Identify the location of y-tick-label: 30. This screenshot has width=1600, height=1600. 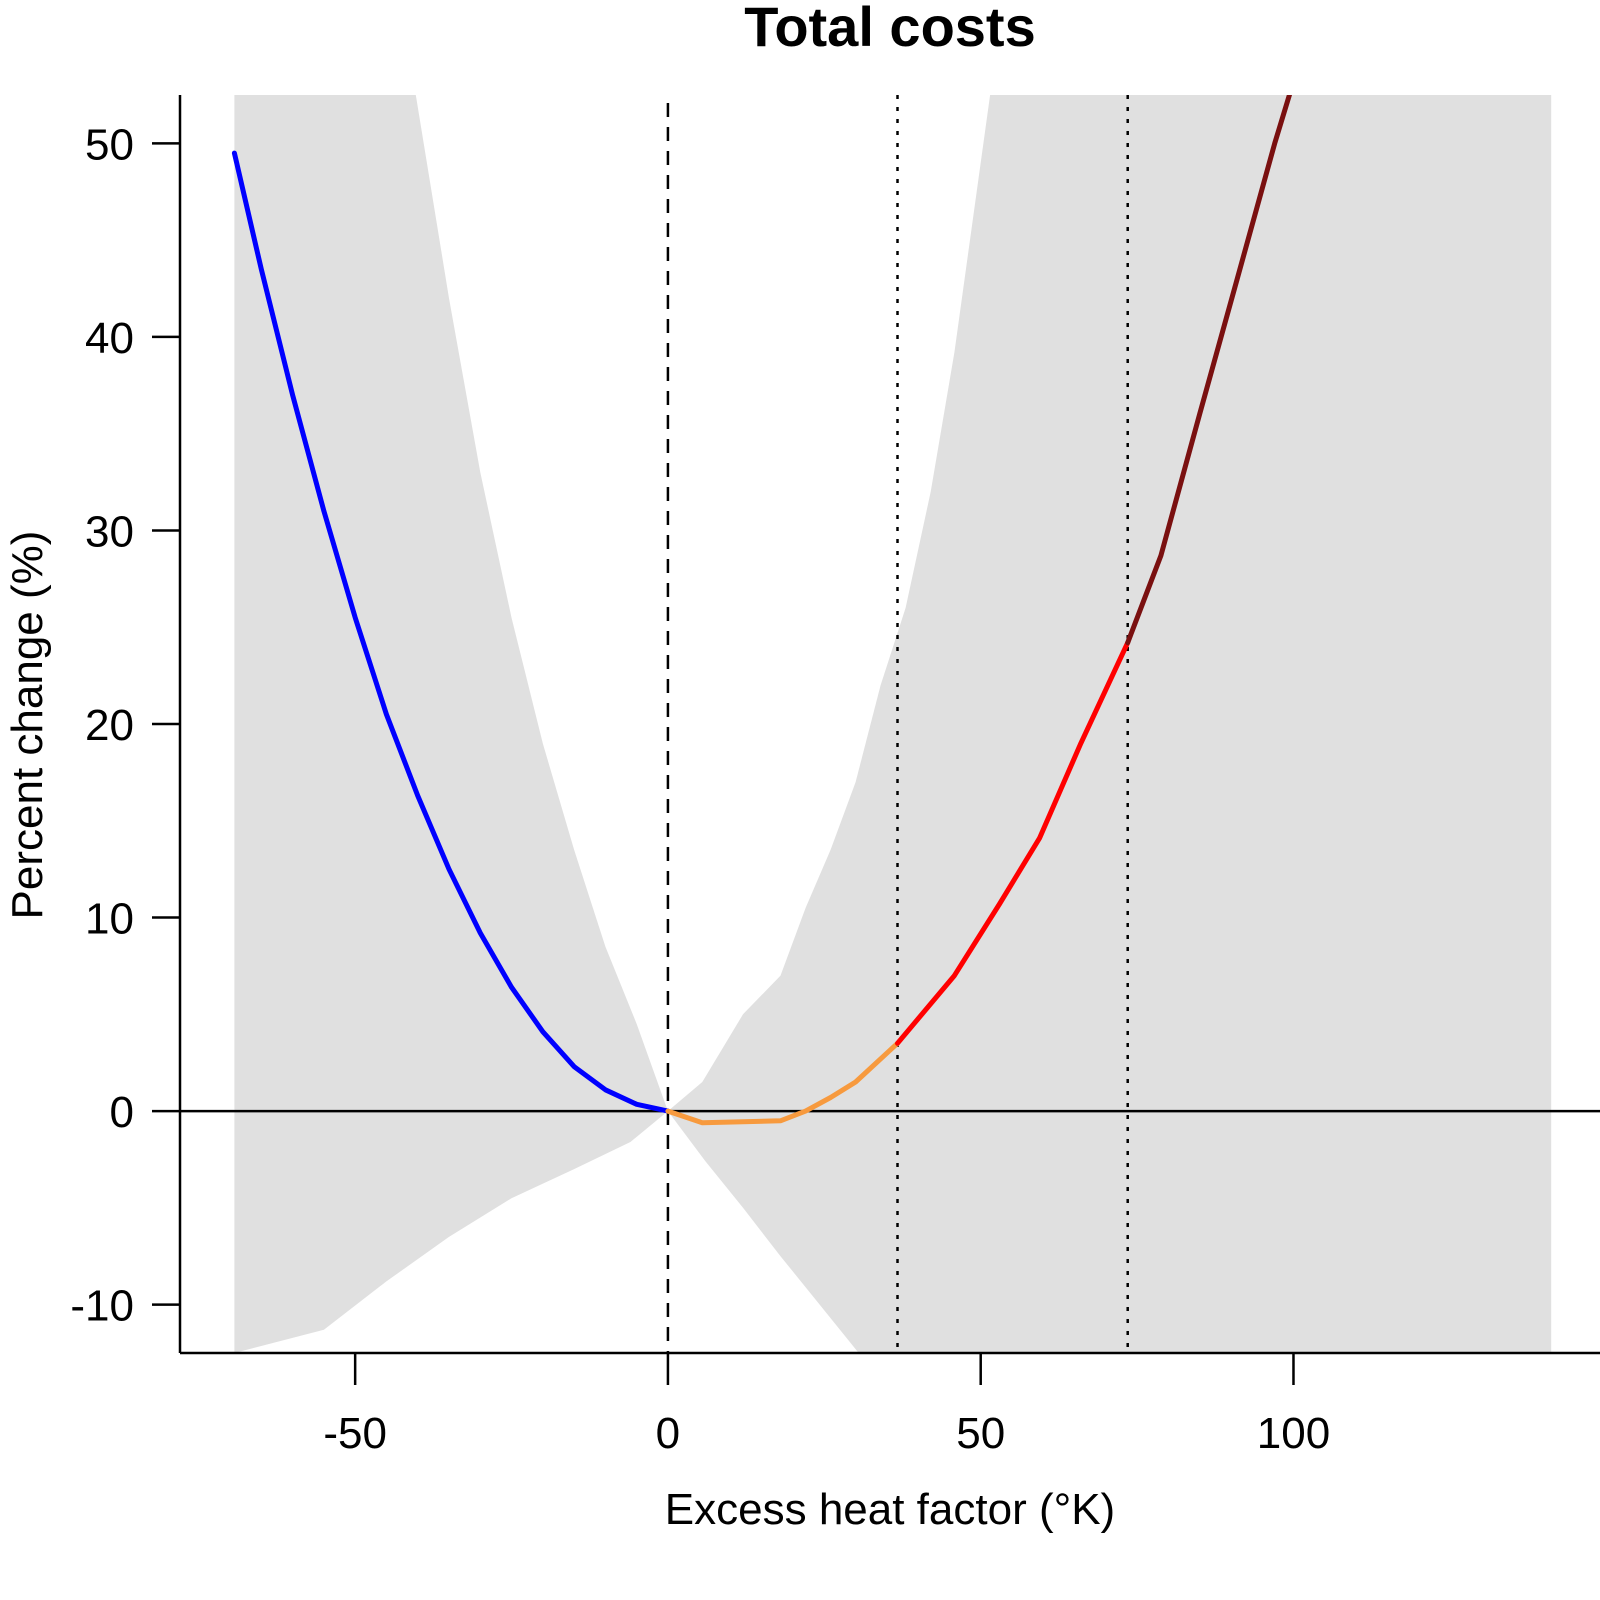
(109, 531).